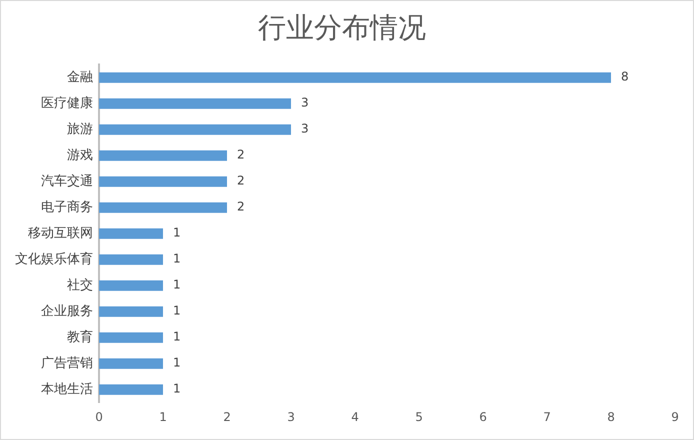 This screenshot has height=440, width=694. What do you see at coordinates (80, 129) in the screenshot?
I see `y-tick-label: 旅游` at bounding box center [80, 129].